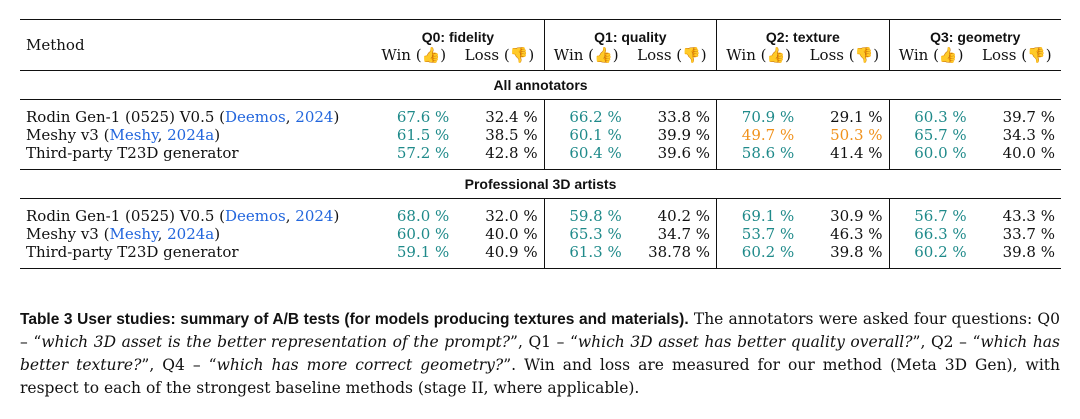 This screenshot has width=1080, height=419. What do you see at coordinates (758, 211) in the screenshot?
I see `win-value: 69.1 %` at bounding box center [758, 211].